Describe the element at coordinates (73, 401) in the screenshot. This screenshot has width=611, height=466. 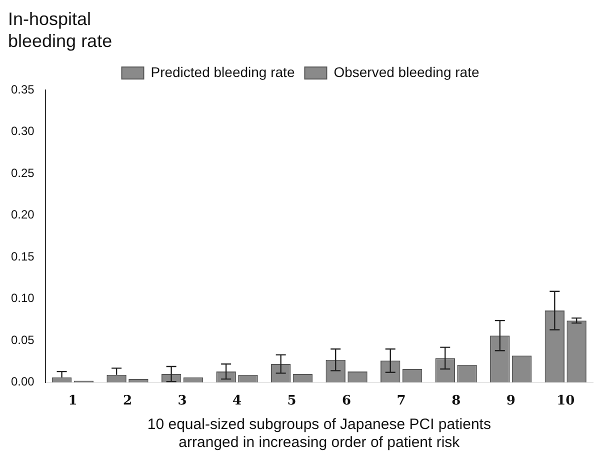
I see `x-tick-label: 1` at that location.